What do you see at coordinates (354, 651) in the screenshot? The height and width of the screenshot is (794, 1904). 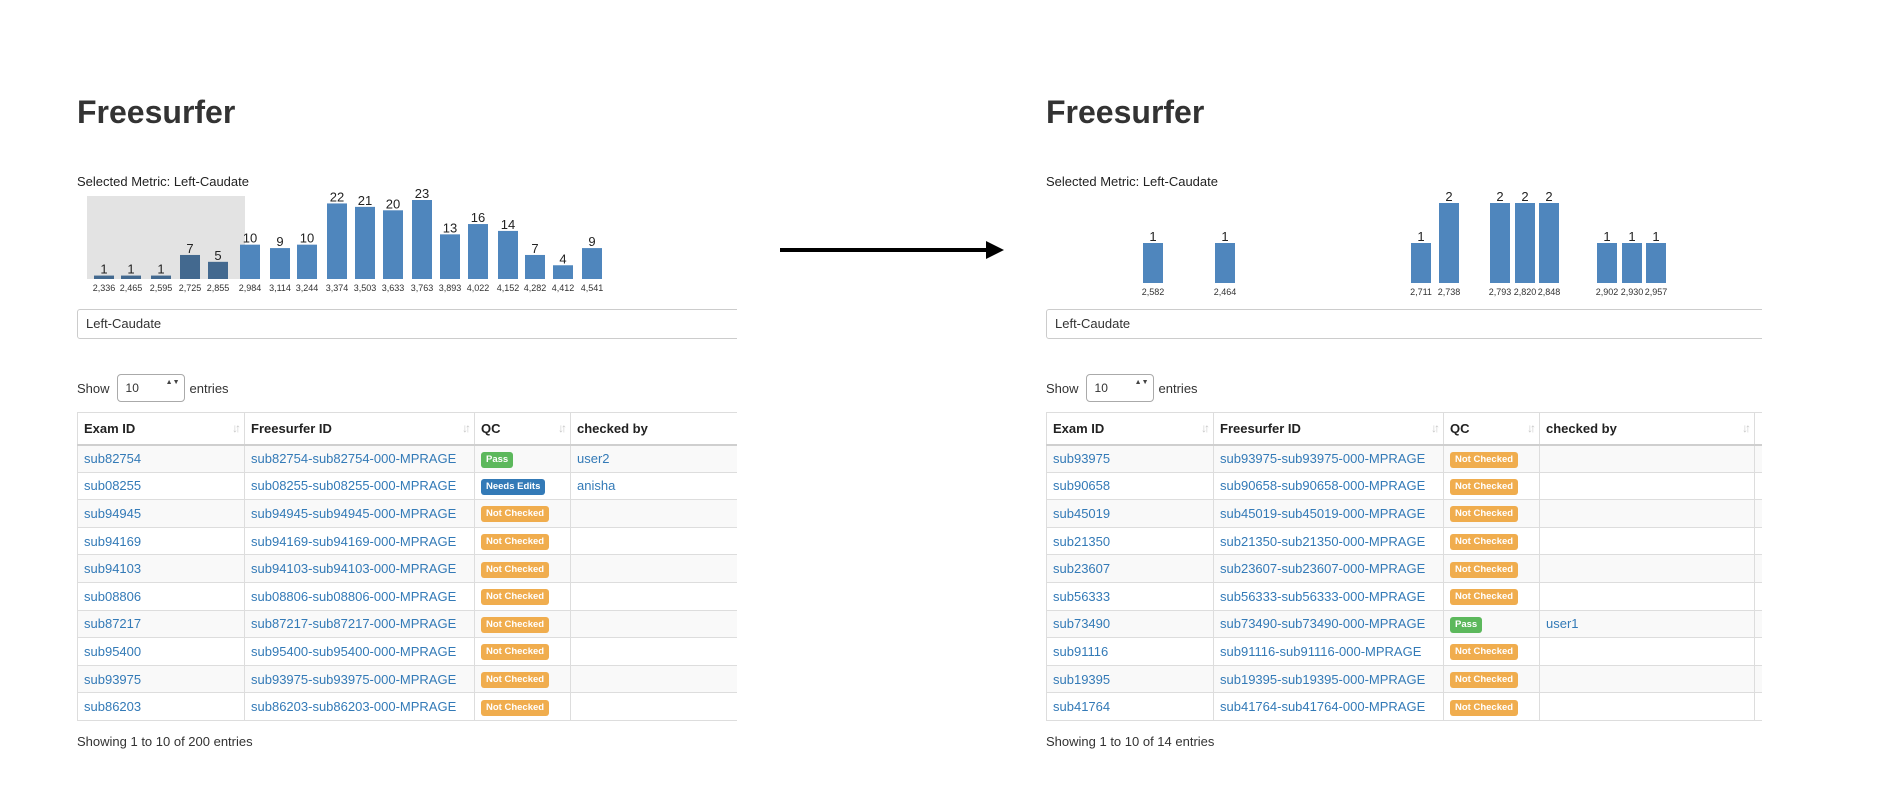 I see `freesurfer-id-link: sub95400-sub95400-000-MPRAGE` at bounding box center [354, 651].